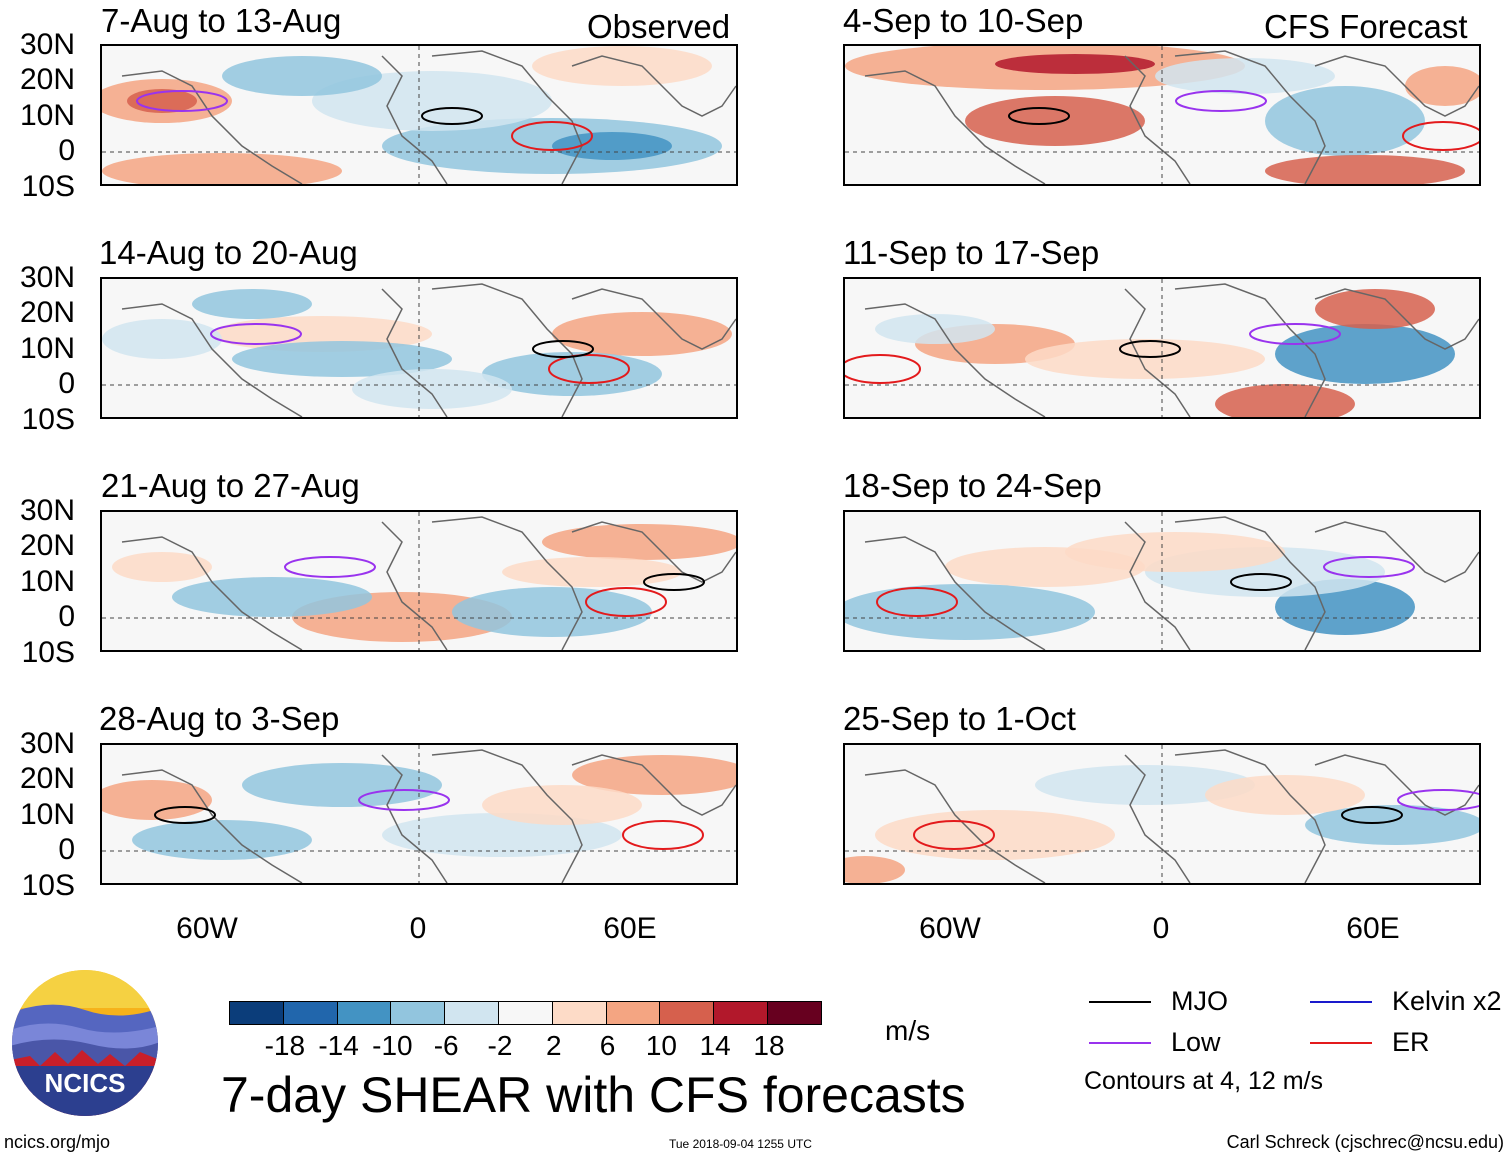 The image size is (1510, 1158). Describe the element at coordinates (1365, 1142) in the screenshot. I see `footer-author: Carl Schreck (cjschrec@ncsu.edu)` at that location.